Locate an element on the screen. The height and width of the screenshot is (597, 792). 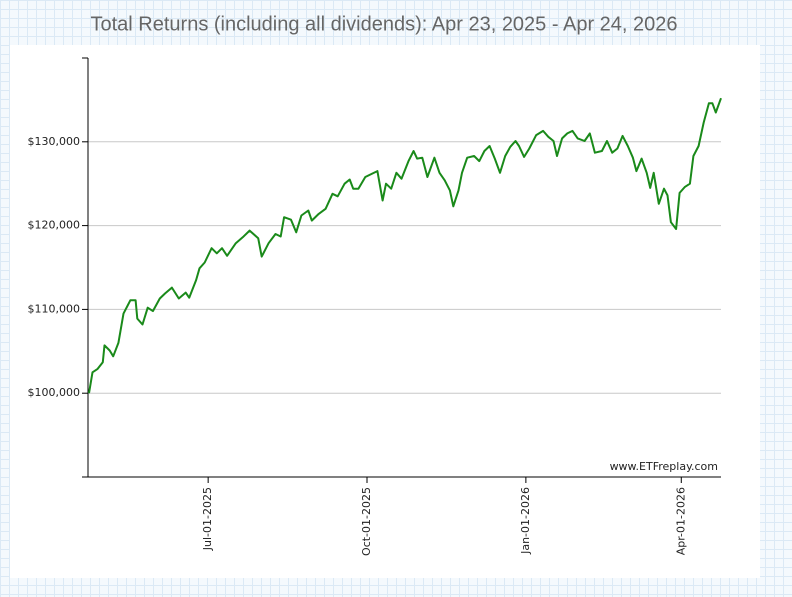
x-tick-label: Apr-01-2026 is located at coordinates (680, 521).